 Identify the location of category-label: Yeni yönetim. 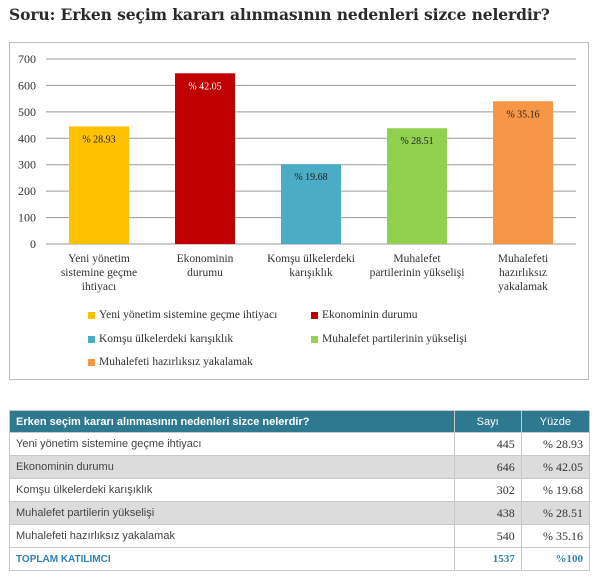
(99, 259).